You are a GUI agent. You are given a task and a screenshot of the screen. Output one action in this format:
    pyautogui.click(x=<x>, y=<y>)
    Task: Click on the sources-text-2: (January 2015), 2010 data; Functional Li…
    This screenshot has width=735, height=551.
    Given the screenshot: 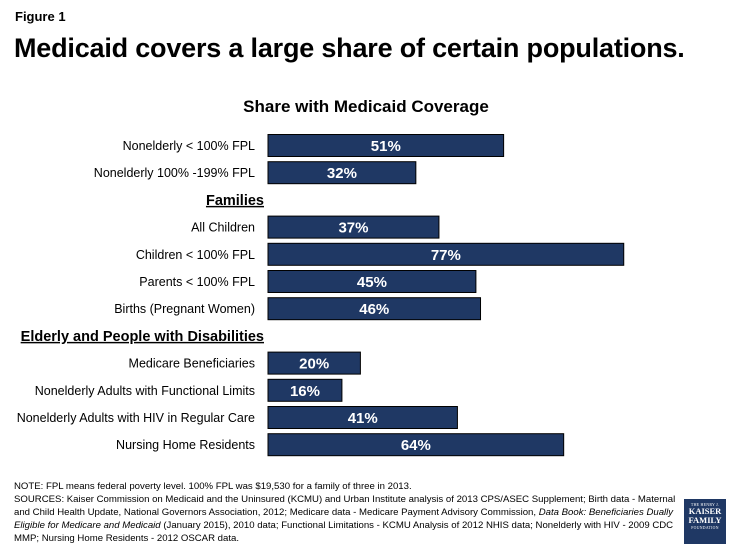 What is the action you would take?
    pyautogui.click(x=344, y=532)
    